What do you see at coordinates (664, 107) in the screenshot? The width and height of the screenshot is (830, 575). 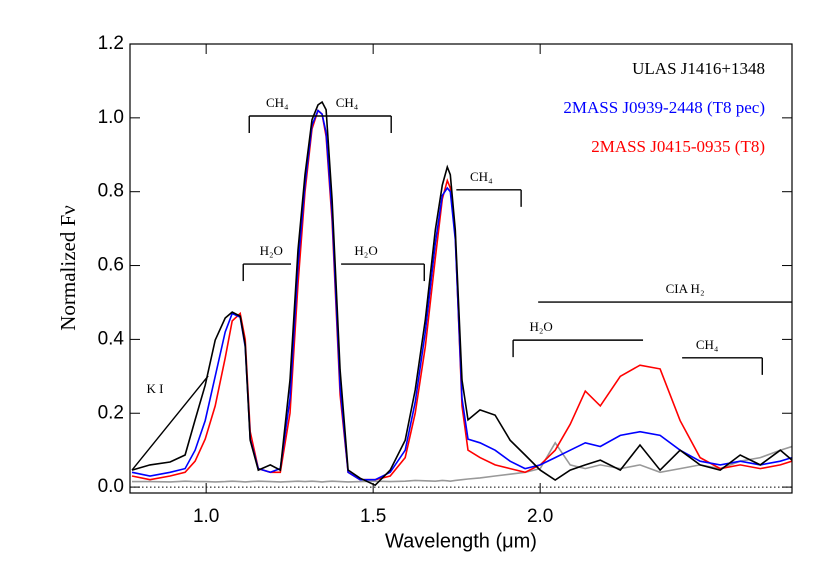 I see `legend-entry: 2MASS J0939-2448 (T8 pec)` at bounding box center [664, 107].